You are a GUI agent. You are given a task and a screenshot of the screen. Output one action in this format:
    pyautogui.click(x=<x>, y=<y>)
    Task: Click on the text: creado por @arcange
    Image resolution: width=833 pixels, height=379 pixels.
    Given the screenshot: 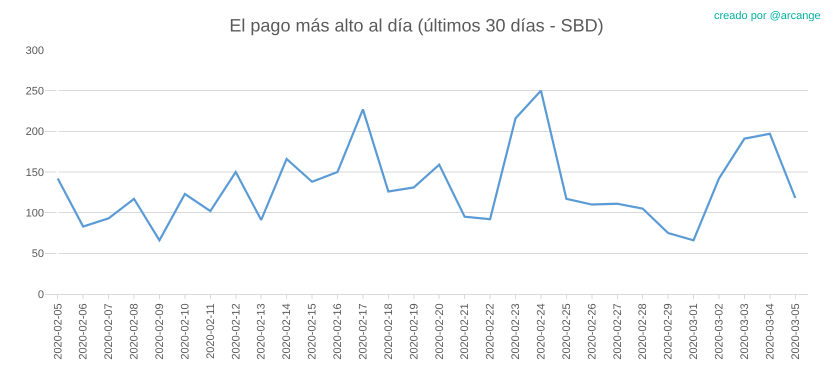 What is the action you would take?
    pyautogui.click(x=767, y=16)
    